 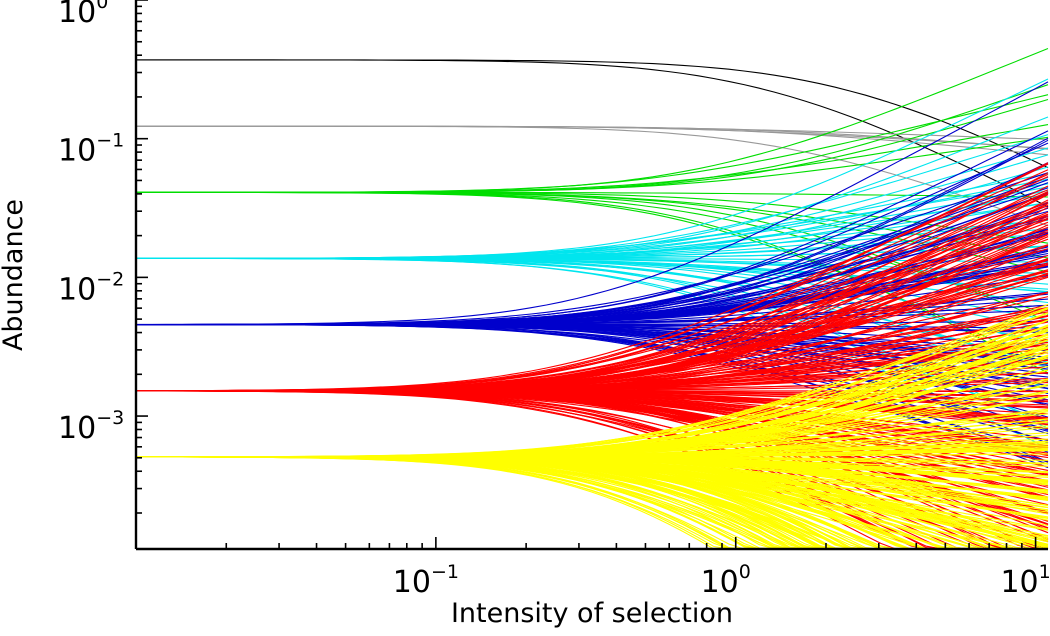 What do you see at coordinates (91, 287) in the screenshot?
I see `y-tick-label: 10⁻²` at bounding box center [91, 287].